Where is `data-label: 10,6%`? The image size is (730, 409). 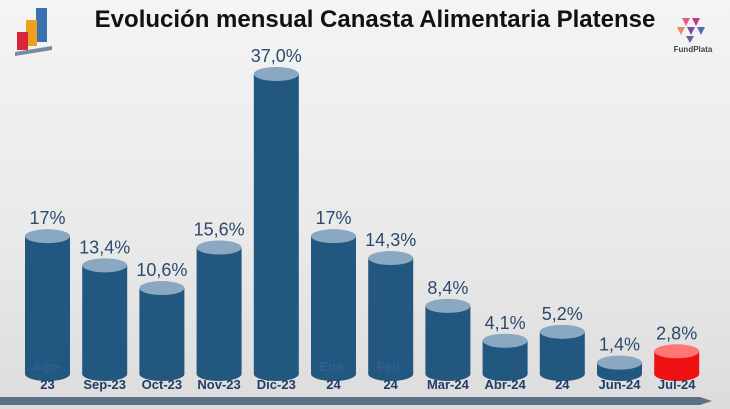
data-label: 10,6% is located at coordinates (161, 270).